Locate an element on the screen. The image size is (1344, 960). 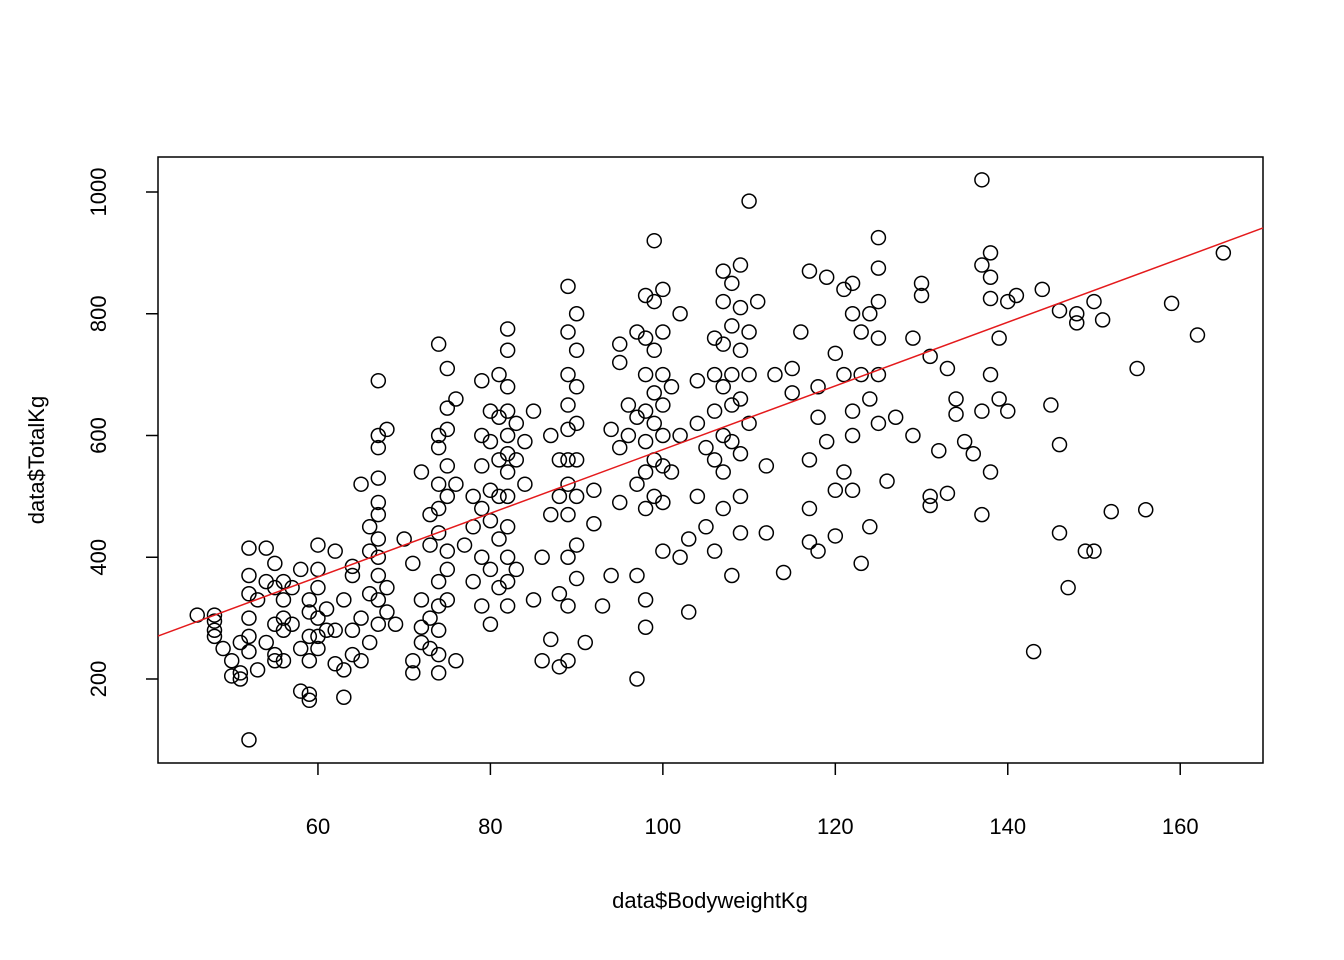
y-tick-label: 600 is located at coordinates (98, 435).